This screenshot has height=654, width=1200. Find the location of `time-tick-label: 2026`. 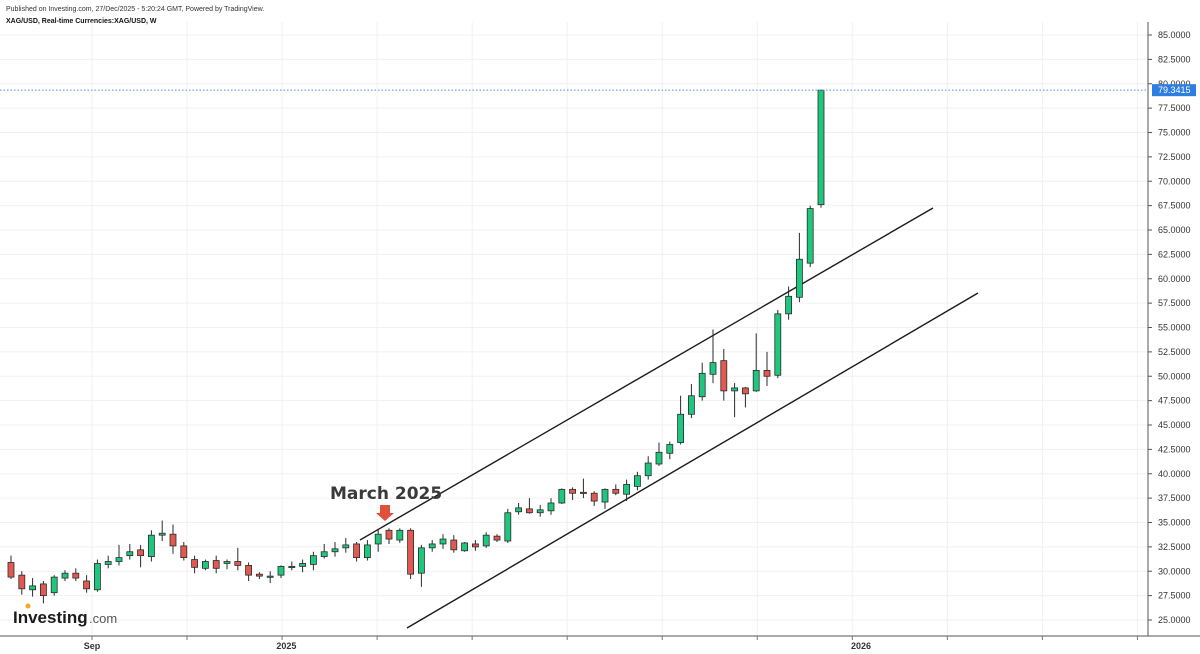

time-tick-label: 2026 is located at coordinates (861, 646).